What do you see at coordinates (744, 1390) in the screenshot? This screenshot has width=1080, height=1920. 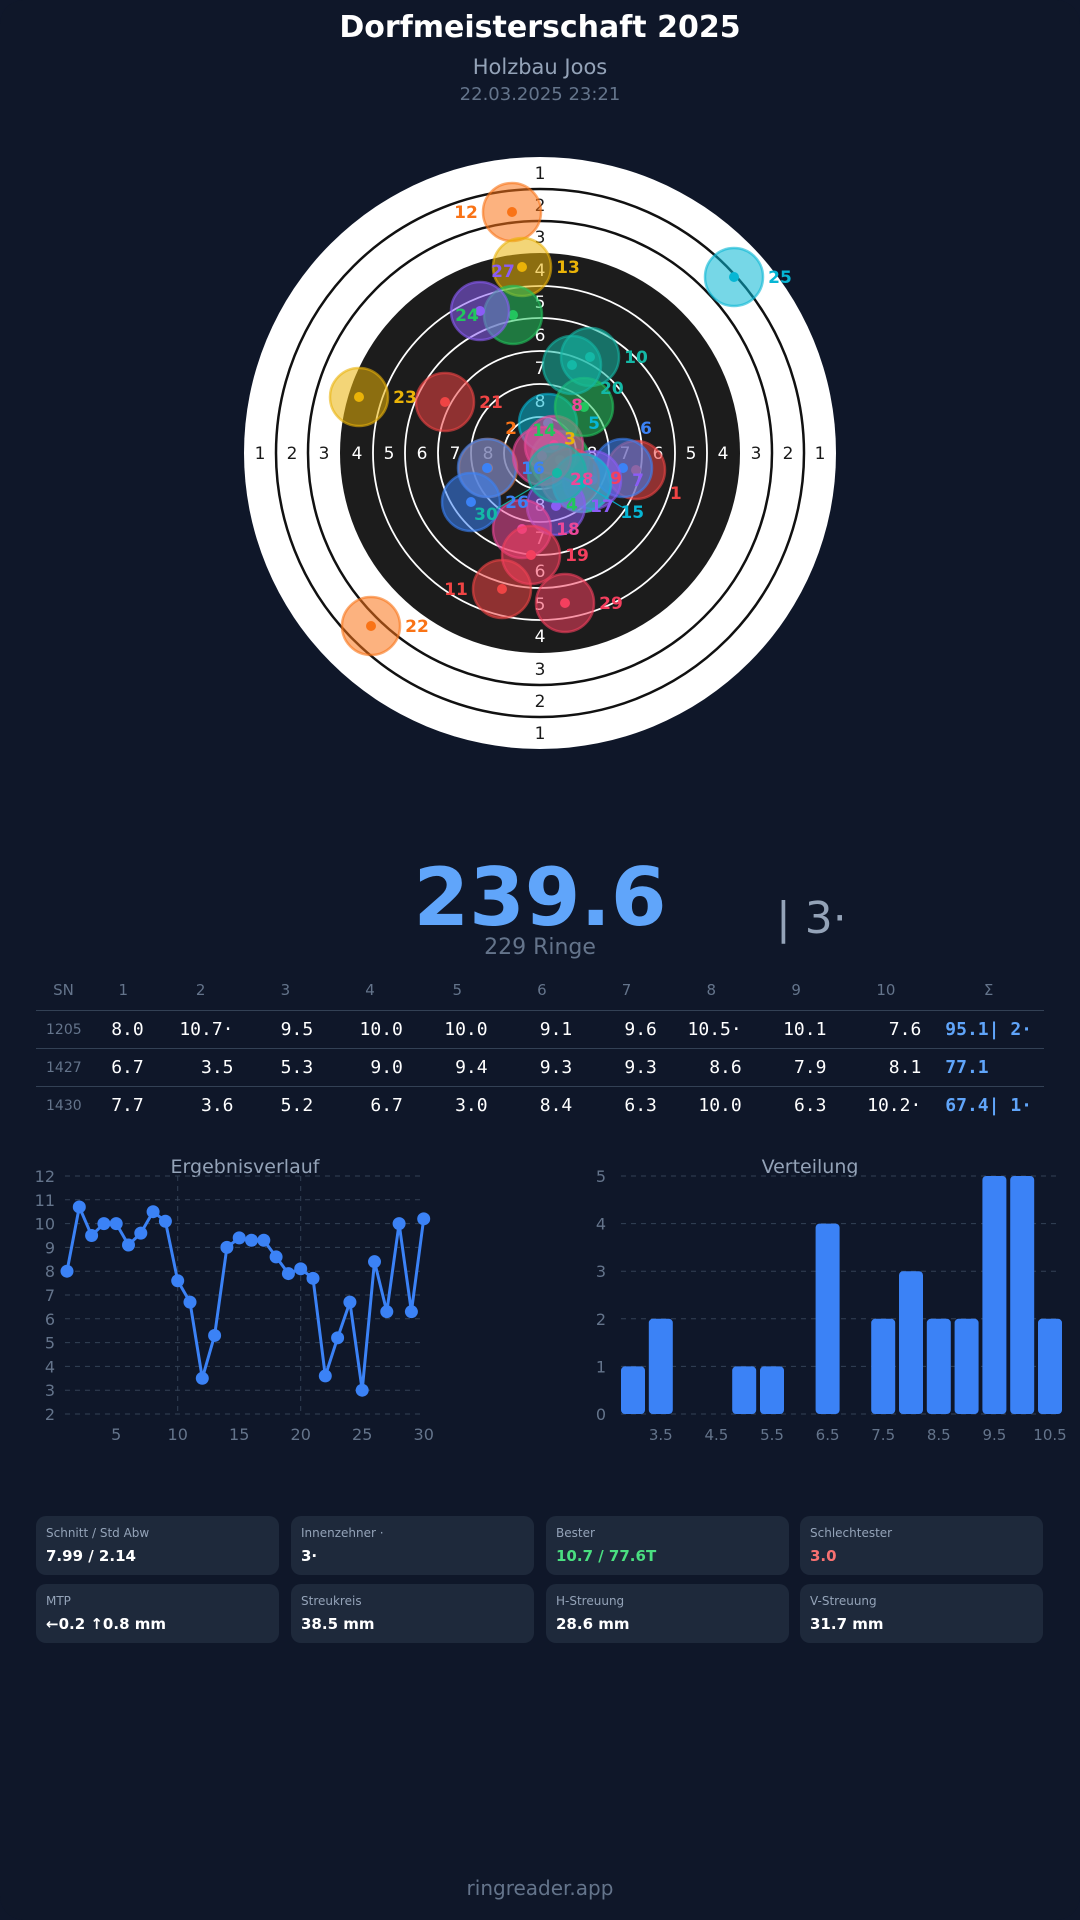 I see `bar-5.0` at bounding box center [744, 1390].